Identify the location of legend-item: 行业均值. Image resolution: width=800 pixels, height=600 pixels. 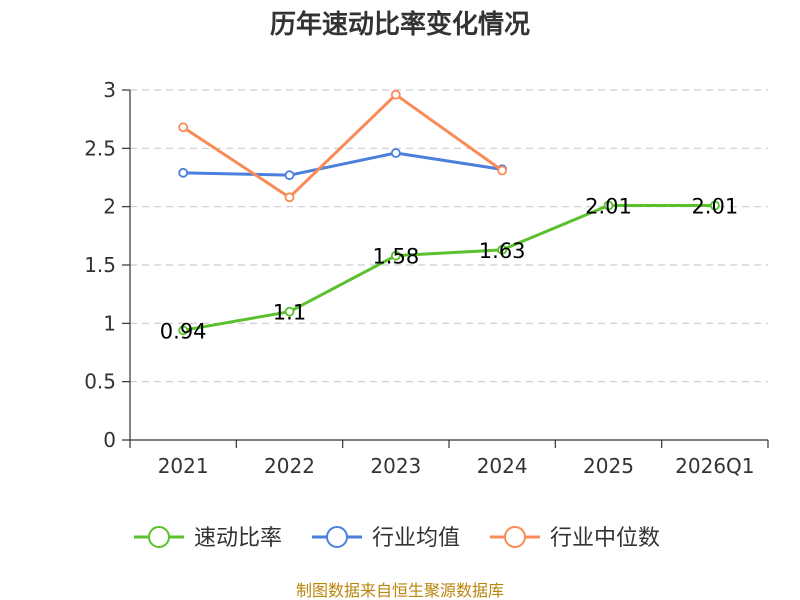
(386, 538).